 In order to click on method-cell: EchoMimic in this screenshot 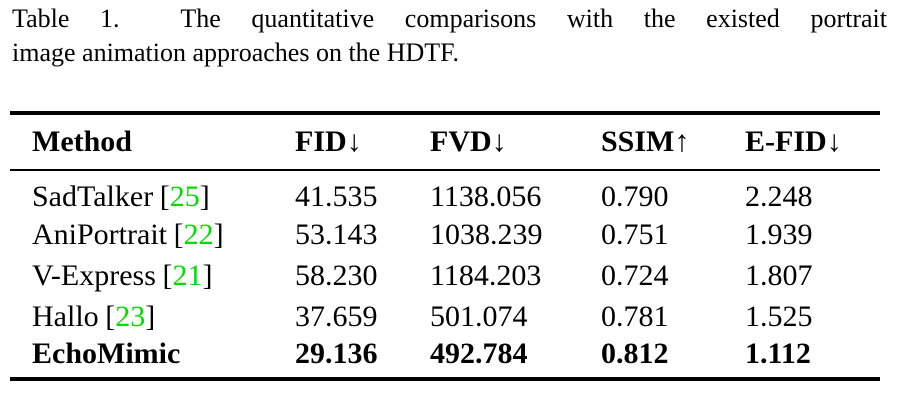, I will do `click(152, 358)`.